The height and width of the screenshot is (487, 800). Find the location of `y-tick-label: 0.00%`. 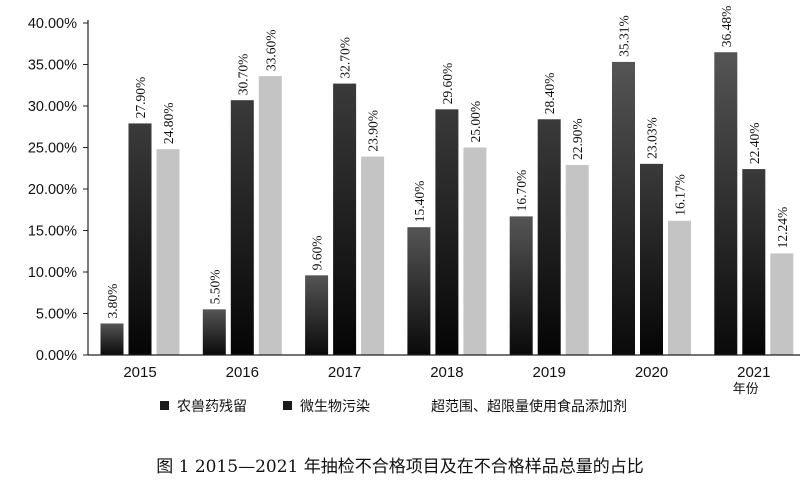

y-tick-label: 0.00% is located at coordinates (56, 356).